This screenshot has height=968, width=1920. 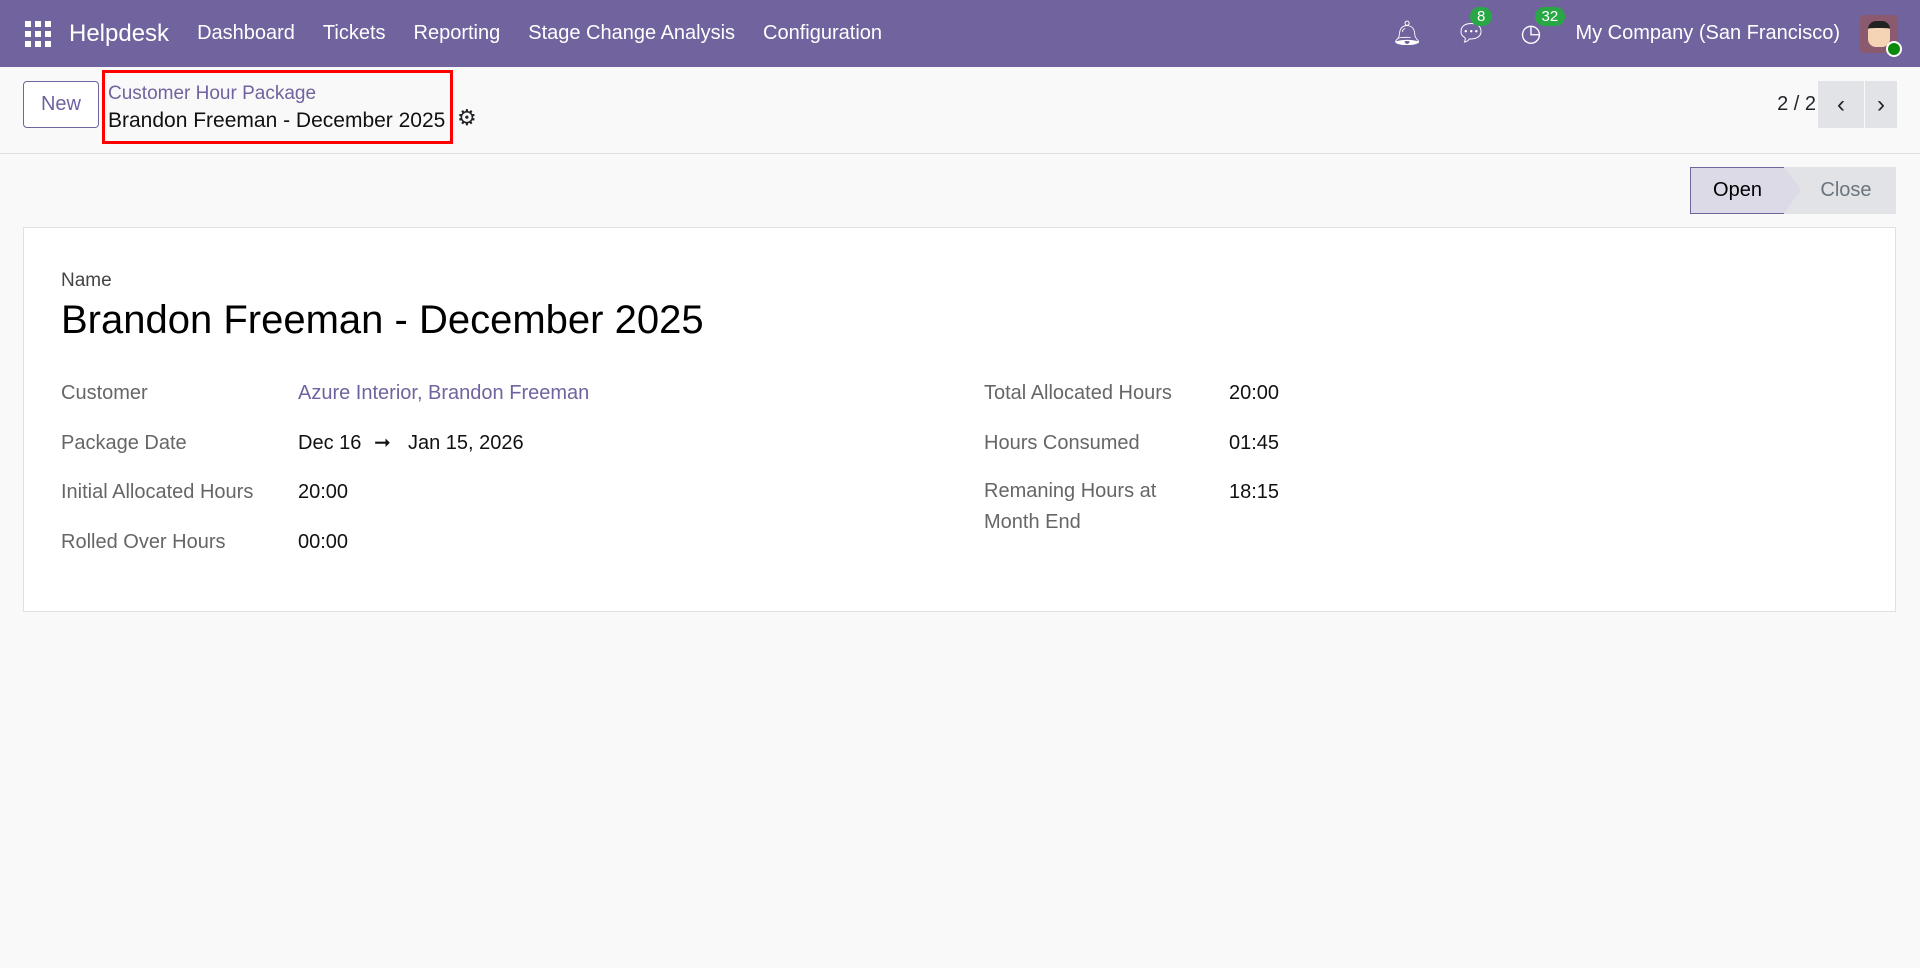 I want to click on previous-record-button: ‹, so click(x=1841, y=104).